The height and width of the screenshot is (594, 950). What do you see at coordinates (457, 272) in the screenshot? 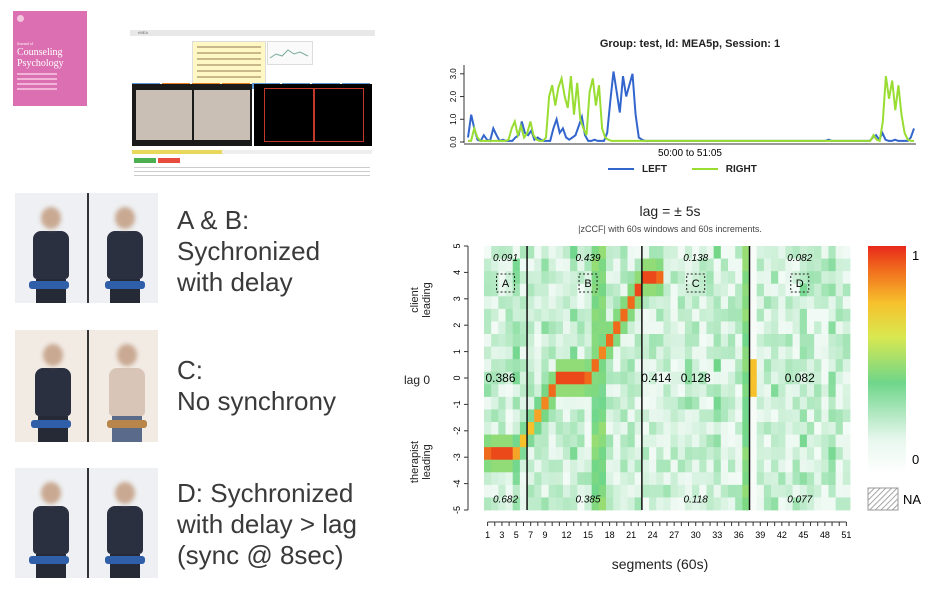
I see `hm-y-tick-label: 4` at bounding box center [457, 272].